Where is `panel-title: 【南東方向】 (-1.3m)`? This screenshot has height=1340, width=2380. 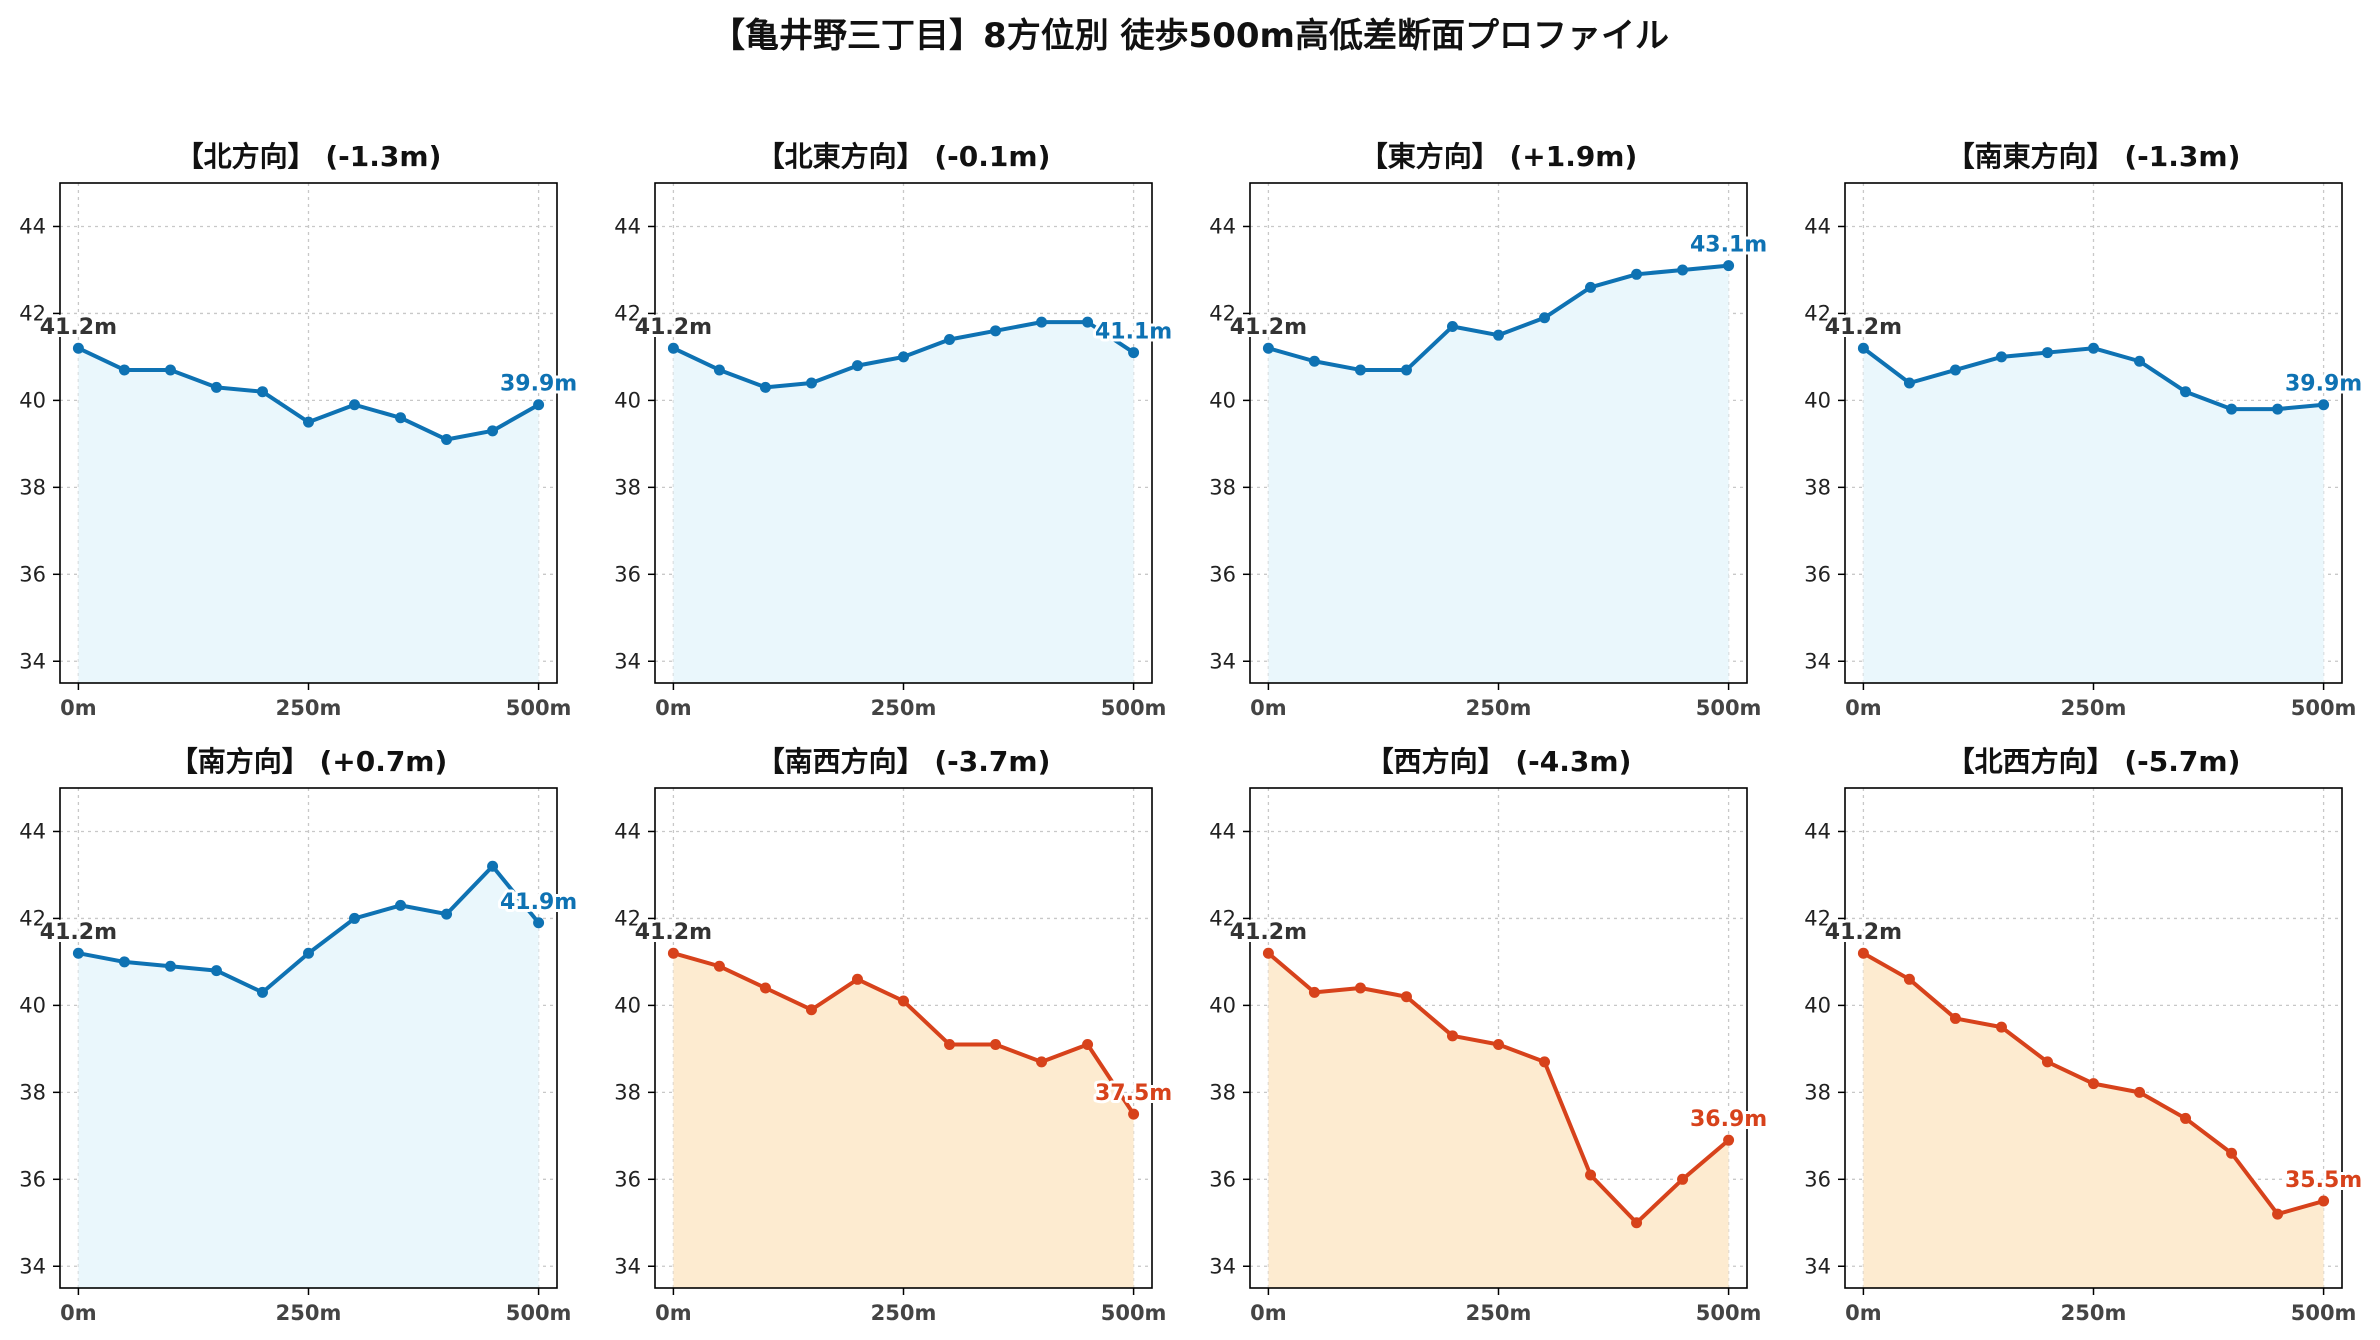 panel-title: 【南東方向】 (-1.3m) is located at coordinates (2094, 156).